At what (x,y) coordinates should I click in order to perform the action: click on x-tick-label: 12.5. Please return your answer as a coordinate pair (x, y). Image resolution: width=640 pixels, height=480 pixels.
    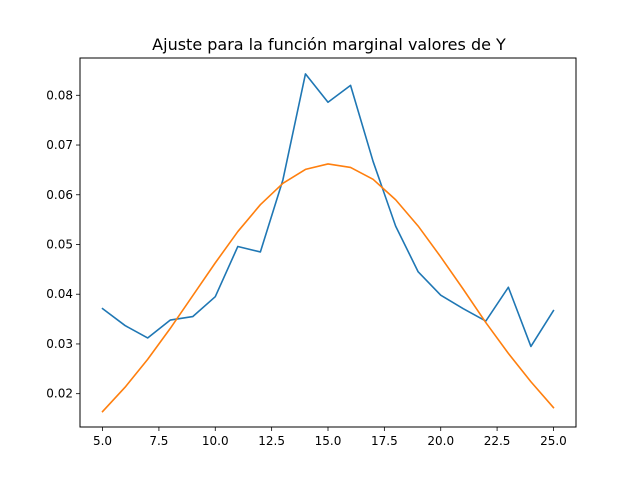
    Looking at the image, I should click on (271, 441).